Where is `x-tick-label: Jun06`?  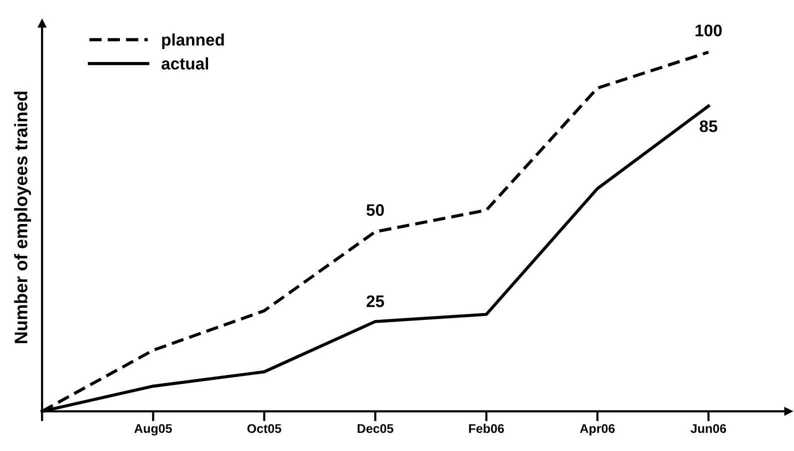
x-tick-label: Jun06 is located at coordinates (708, 428).